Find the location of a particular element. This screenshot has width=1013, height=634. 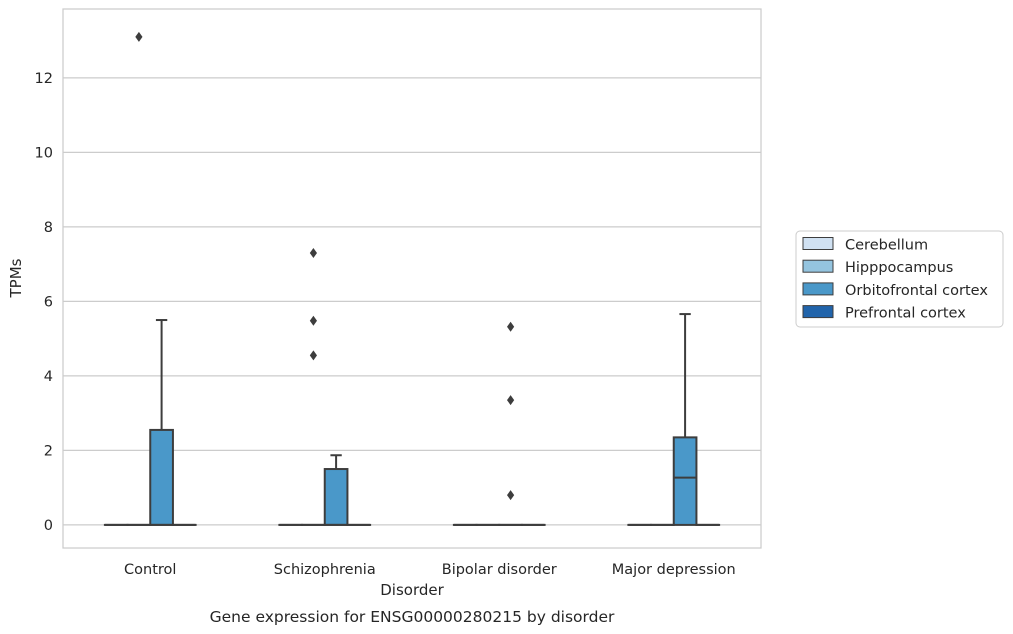

x-tick-label: Schizophrenia is located at coordinates (325, 570).